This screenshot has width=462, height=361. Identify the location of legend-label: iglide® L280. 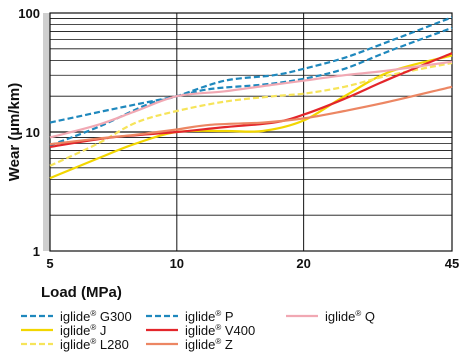
(94, 344).